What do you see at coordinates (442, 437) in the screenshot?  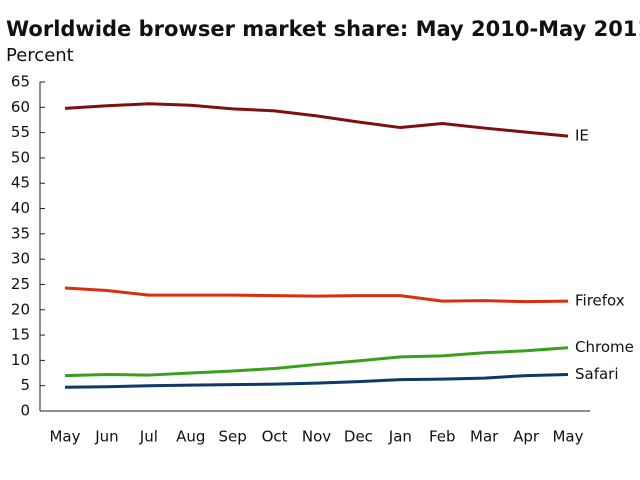 I see `x-tick-label: Feb` at bounding box center [442, 437].